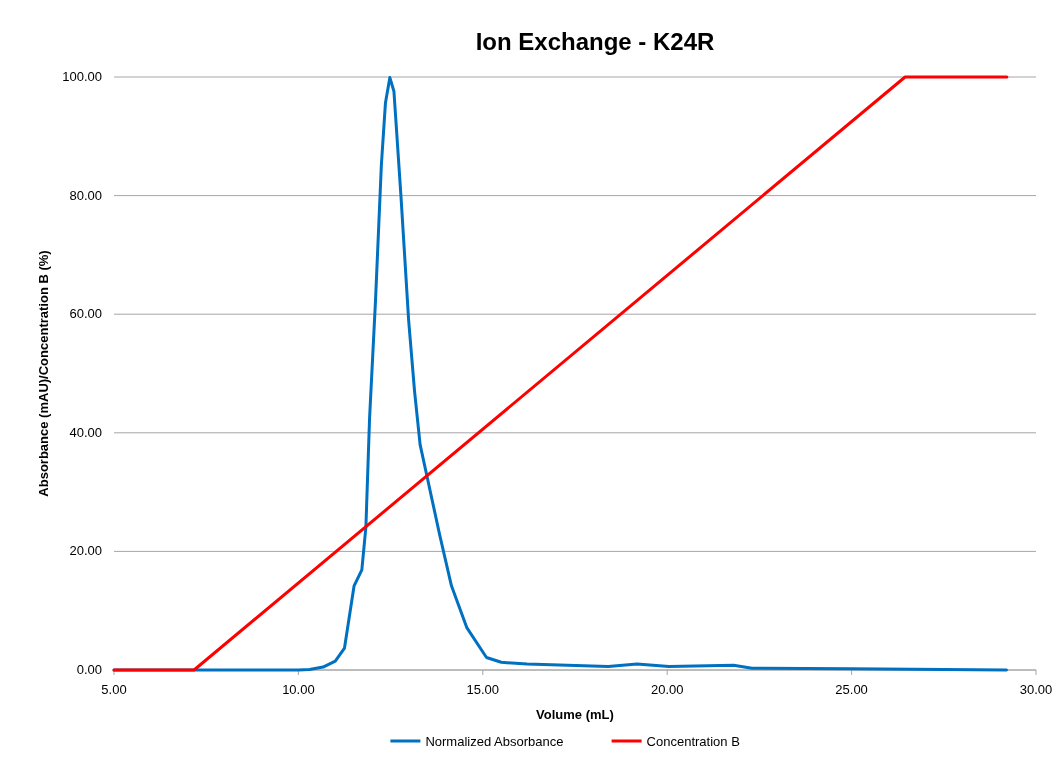 The height and width of the screenshot is (767, 1061). What do you see at coordinates (43, 373) in the screenshot?
I see `y-axis-title: Absorbance (mAU)/Concentration B (%)` at bounding box center [43, 373].